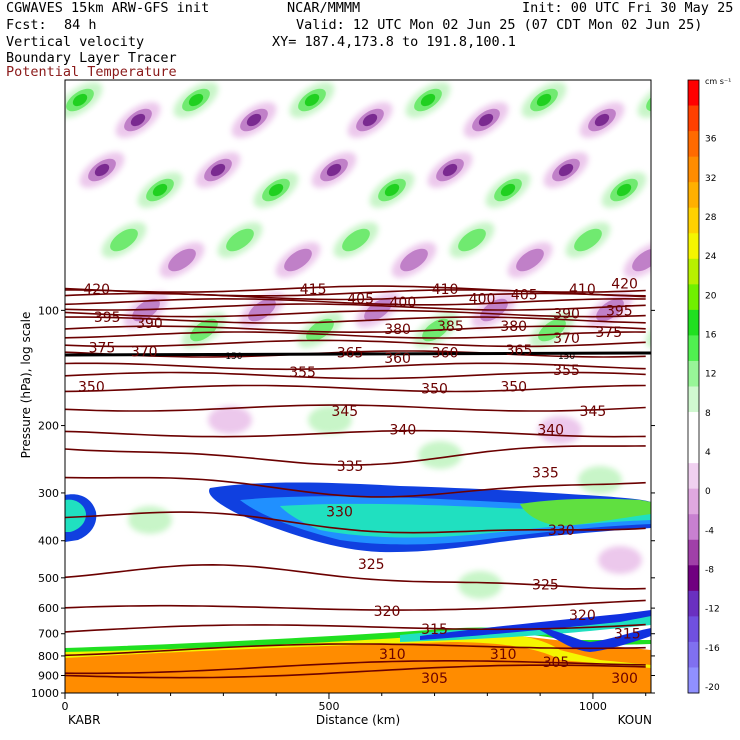 This screenshot has height=740, width=740. I want to click on theta-label: 360, so click(445, 354).